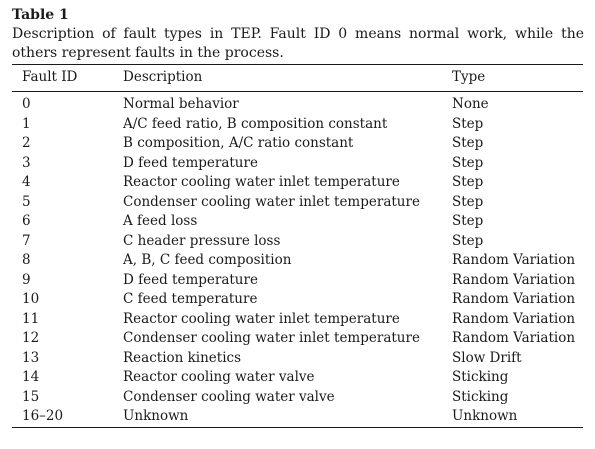  Describe the element at coordinates (31, 299) in the screenshot. I see `cell-fault-id: 10` at that location.